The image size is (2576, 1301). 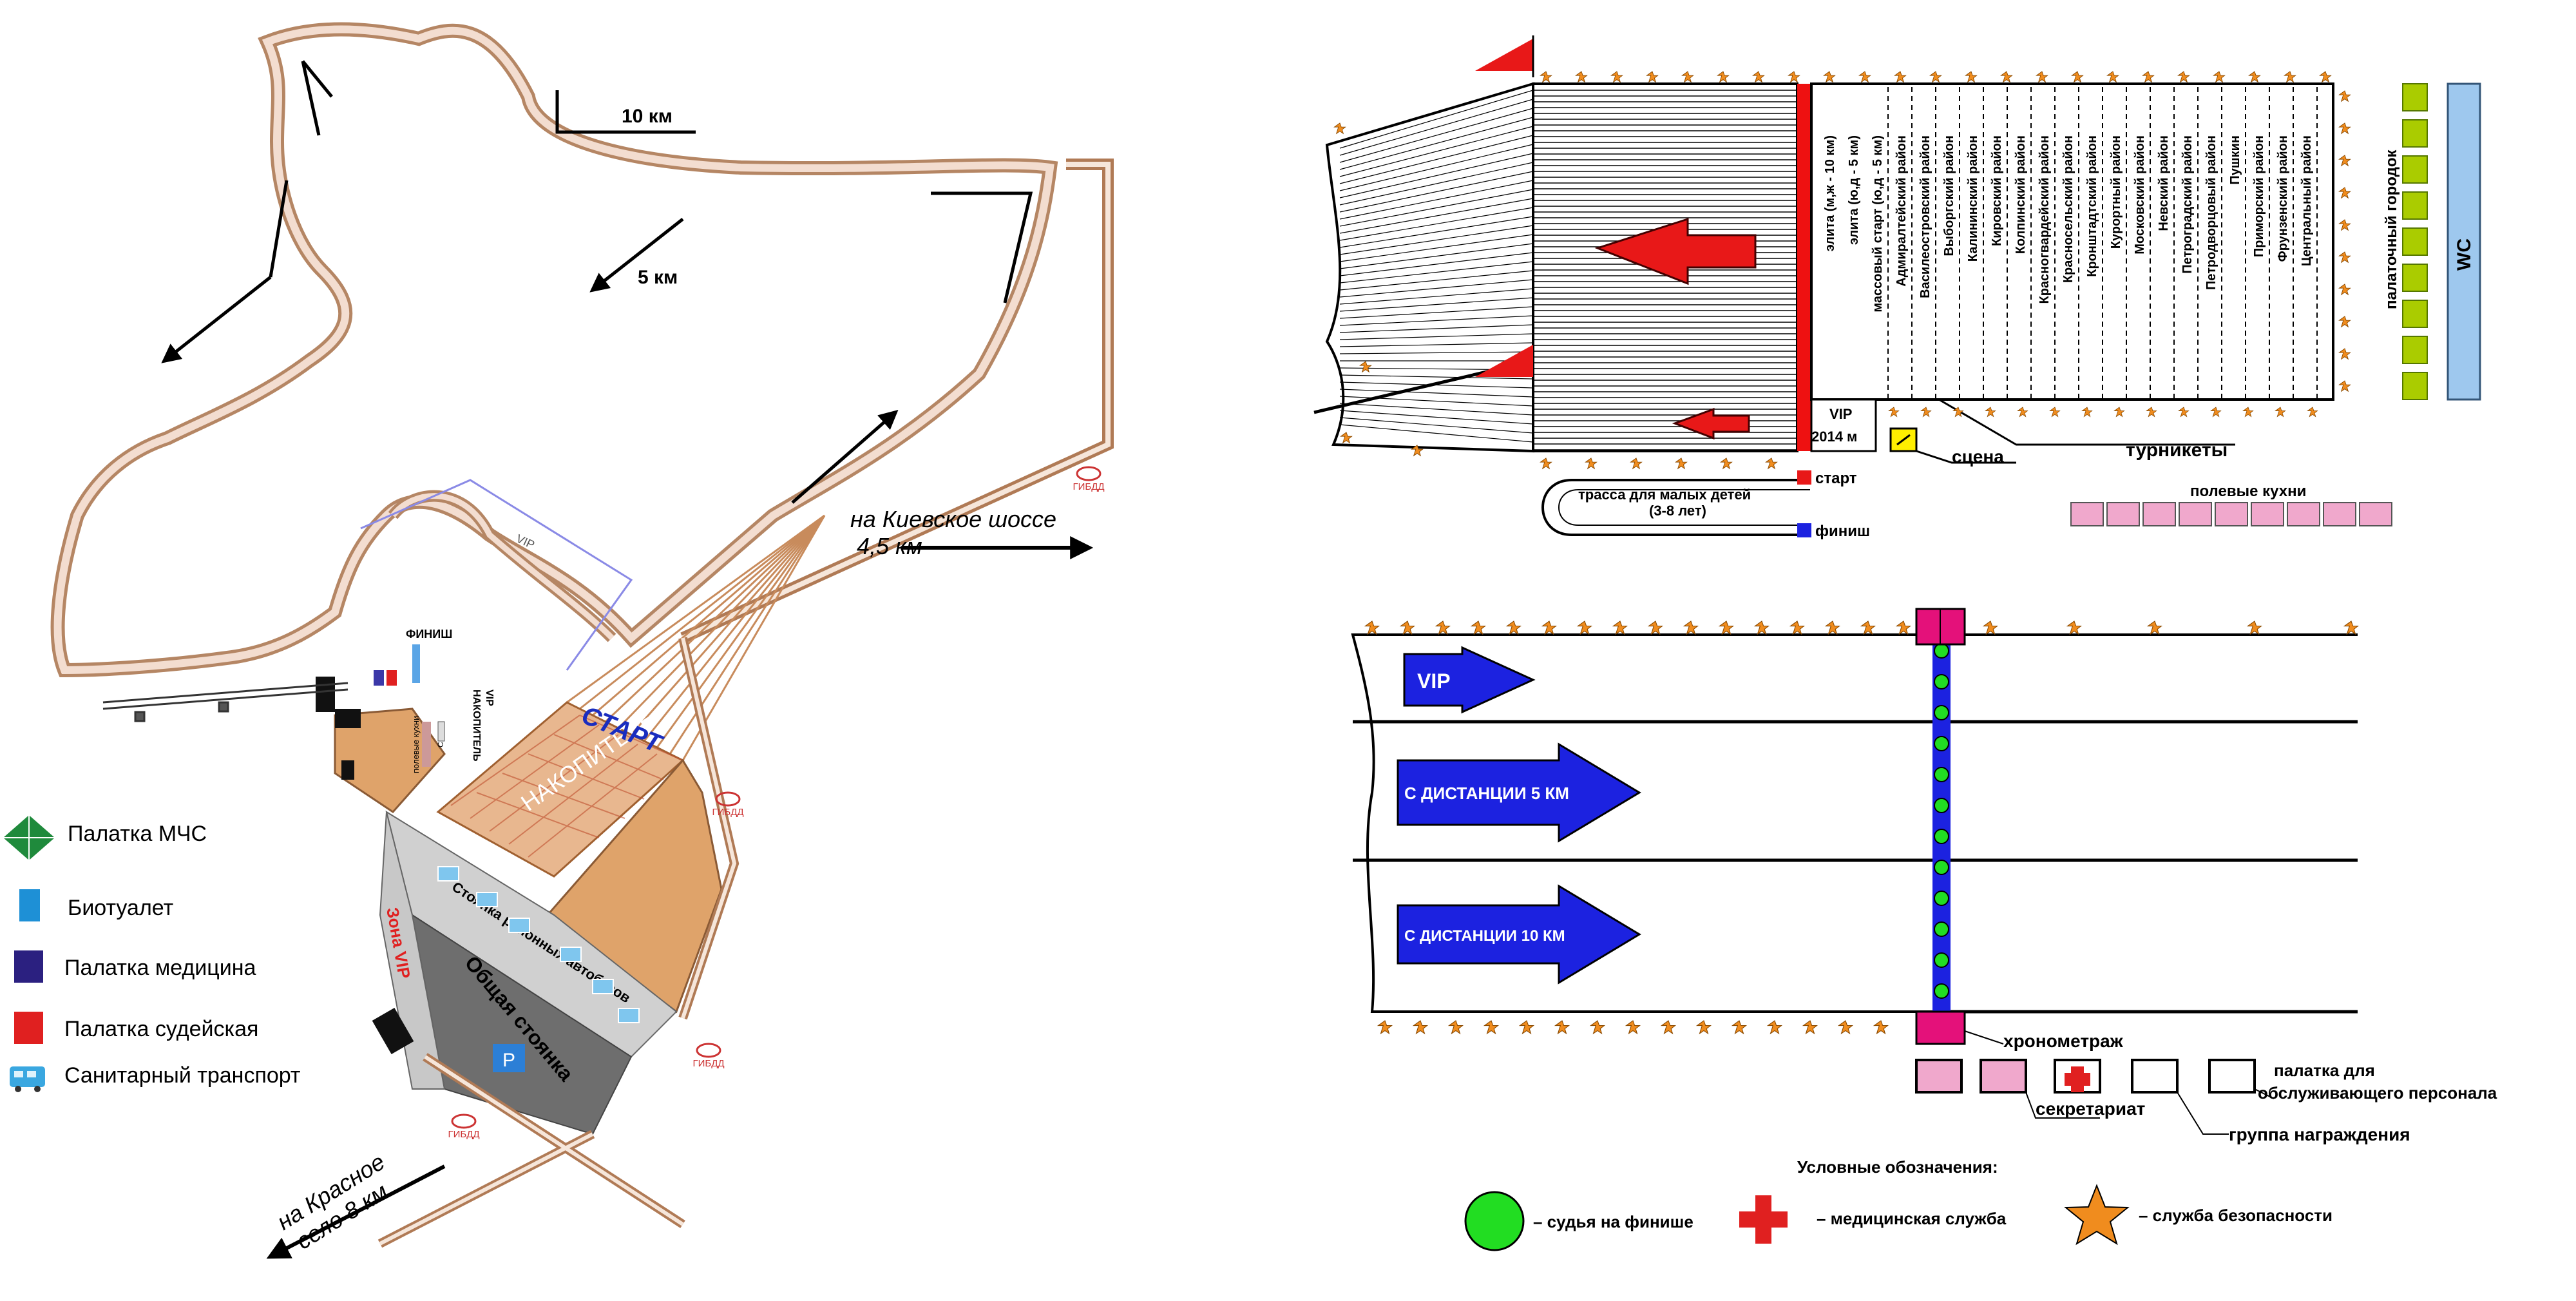 What do you see at coordinates (2092, 206) in the screenshot?
I see `corral-label: Кронштадтский район` at bounding box center [2092, 206].